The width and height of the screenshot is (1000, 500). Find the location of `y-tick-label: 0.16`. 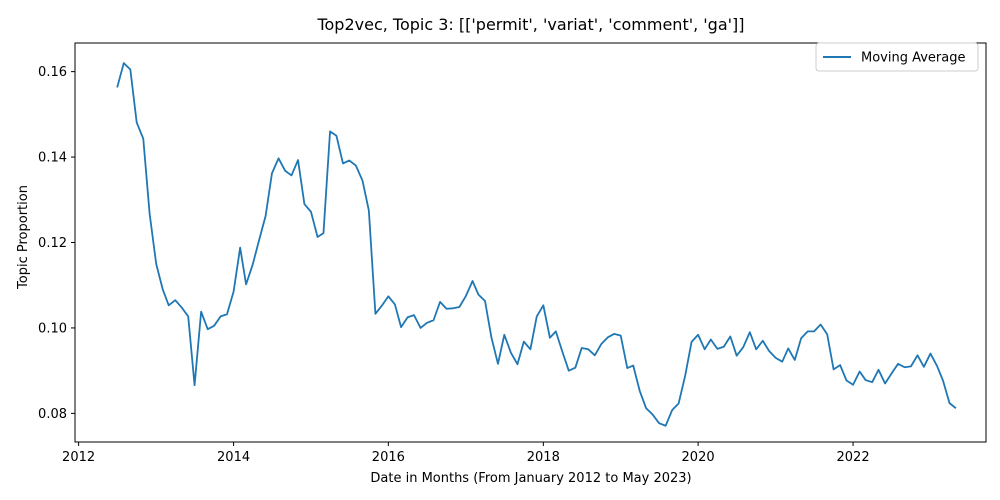

y-tick-label: 0.16 is located at coordinates (52, 72).